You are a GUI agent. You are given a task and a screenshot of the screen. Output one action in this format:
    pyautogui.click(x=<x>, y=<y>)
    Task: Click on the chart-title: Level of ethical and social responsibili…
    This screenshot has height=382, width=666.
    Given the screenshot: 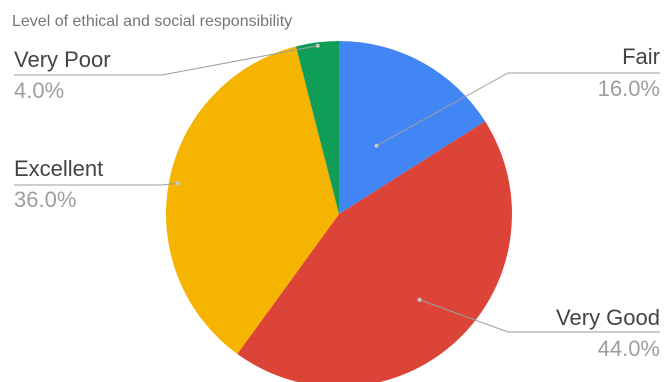 What is the action you would take?
    pyautogui.click(x=152, y=21)
    